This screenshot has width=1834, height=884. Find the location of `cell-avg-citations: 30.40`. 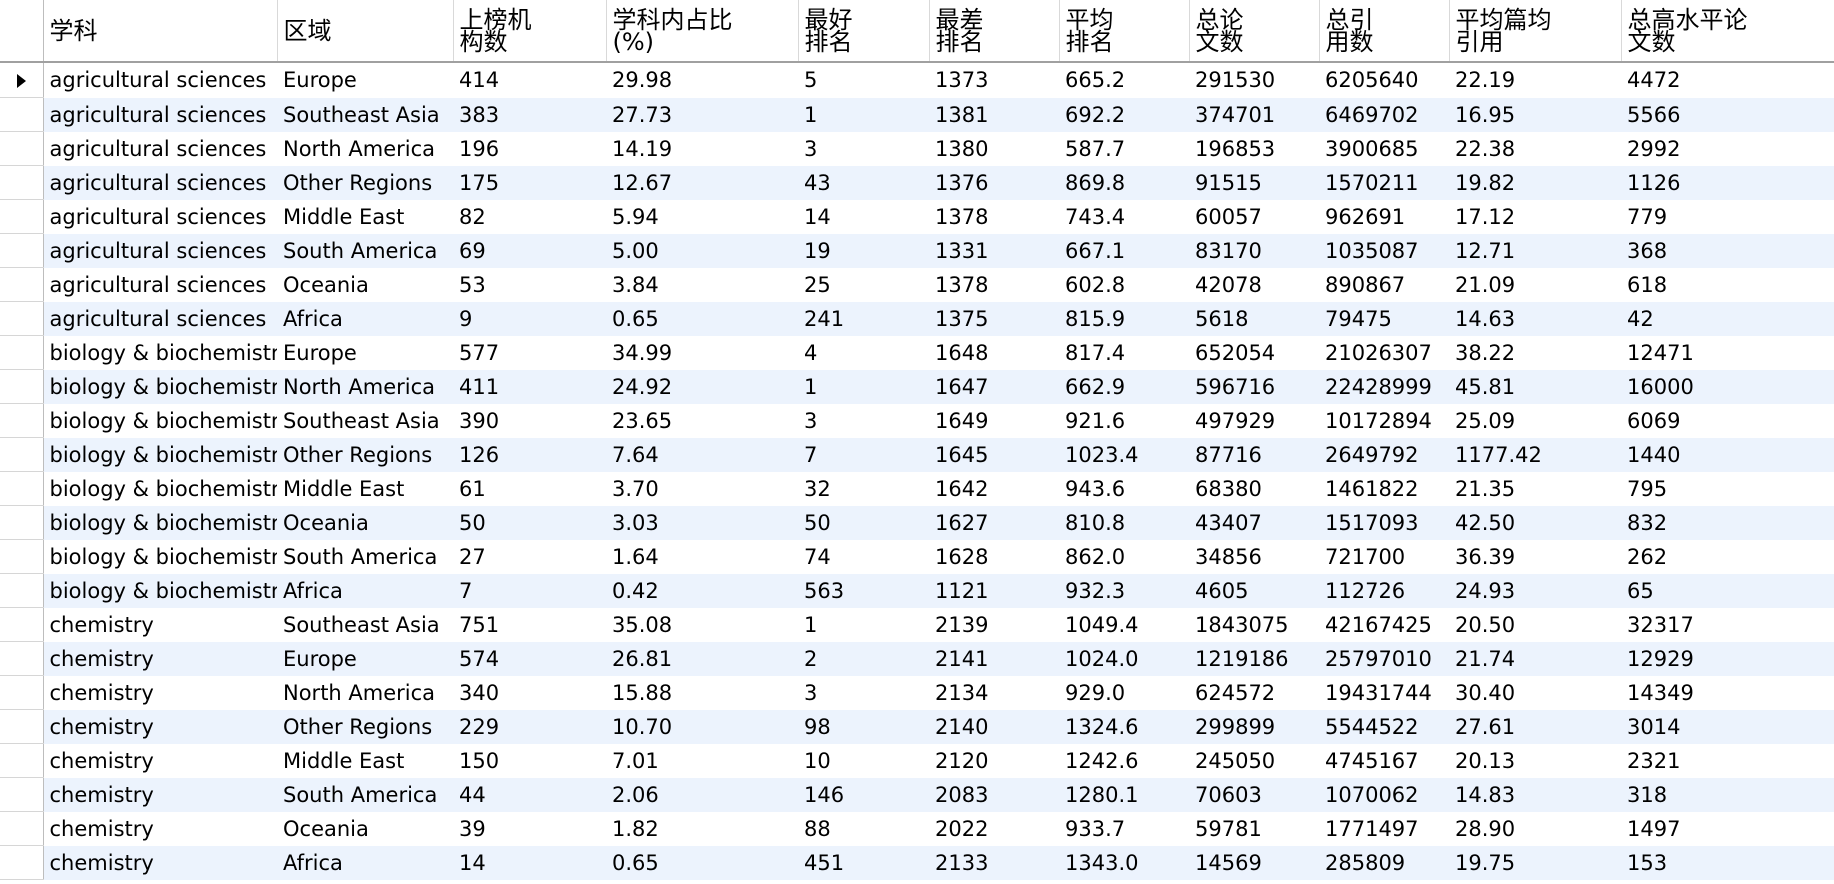

cell-avg-citations: 30.40 is located at coordinates (1535, 692).